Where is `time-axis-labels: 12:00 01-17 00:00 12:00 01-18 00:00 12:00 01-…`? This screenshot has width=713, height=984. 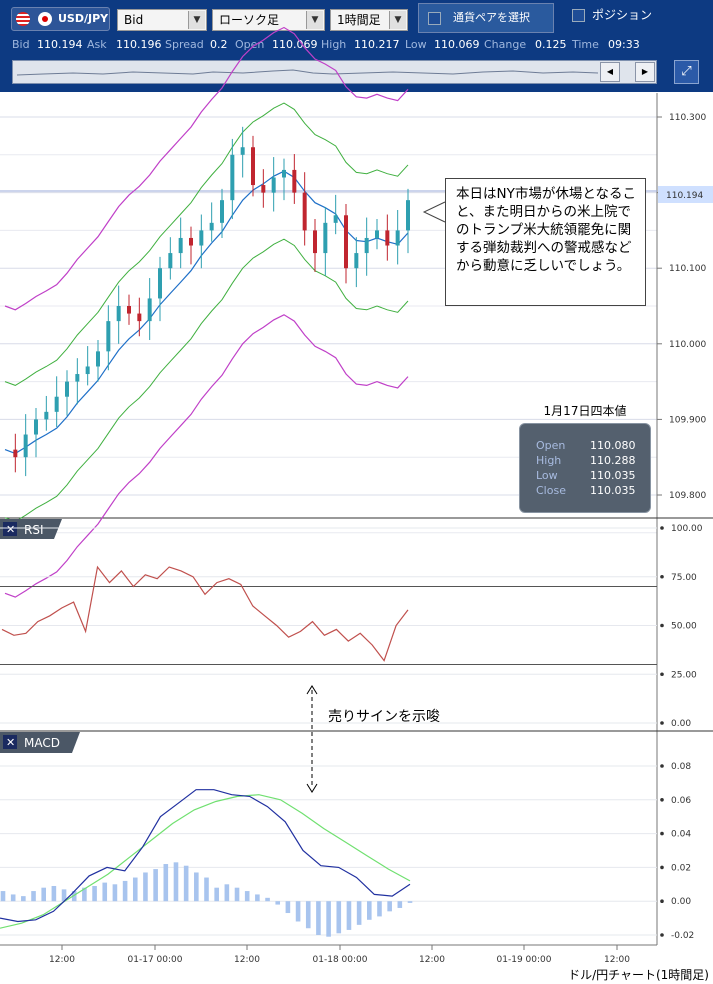
time-axis-labels: 12:00 01-17 00:00 12:00 01-18 00:00 12:00 01-… is located at coordinates (339, 955).